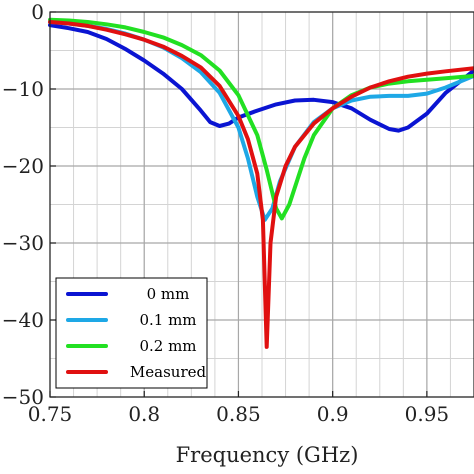 The width and height of the screenshot is (474, 474). What do you see at coordinates (23, 204) in the screenshot?
I see `y-tick-labels: 0 −10 −20 −30 −40 −50` at bounding box center [23, 204].